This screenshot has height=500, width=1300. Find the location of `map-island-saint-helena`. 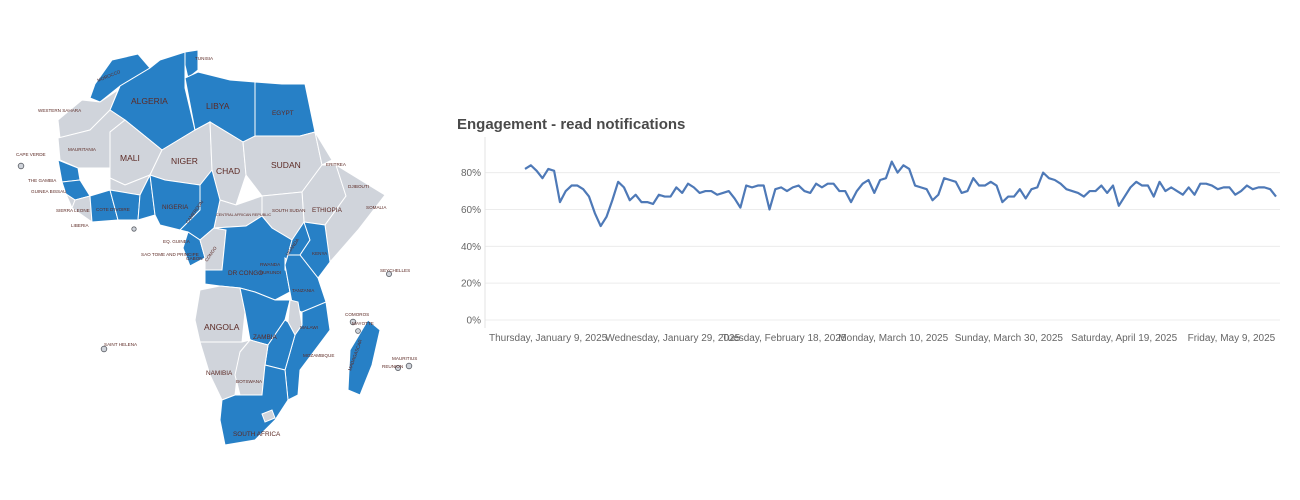

map-island-saint-helena is located at coordinates (104, 349).